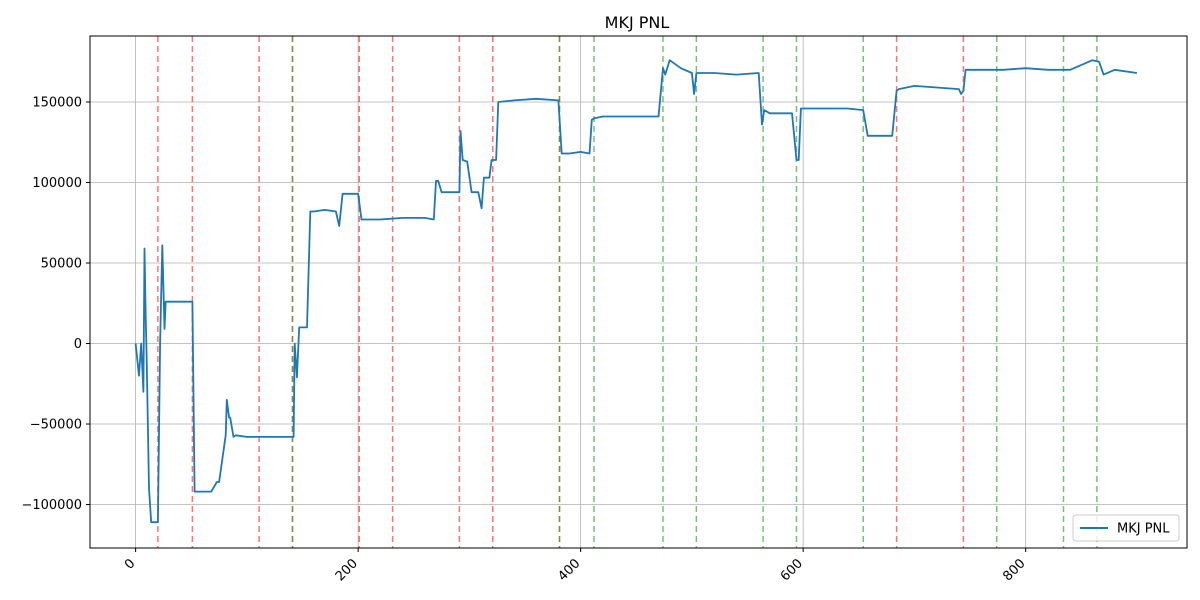 The height and width of the screenshot is (600, 1200). What do you see at coordinates (61, 264) in the screenshot?
I see `y-tick-label: 50000` at bounding box center [61, 264].